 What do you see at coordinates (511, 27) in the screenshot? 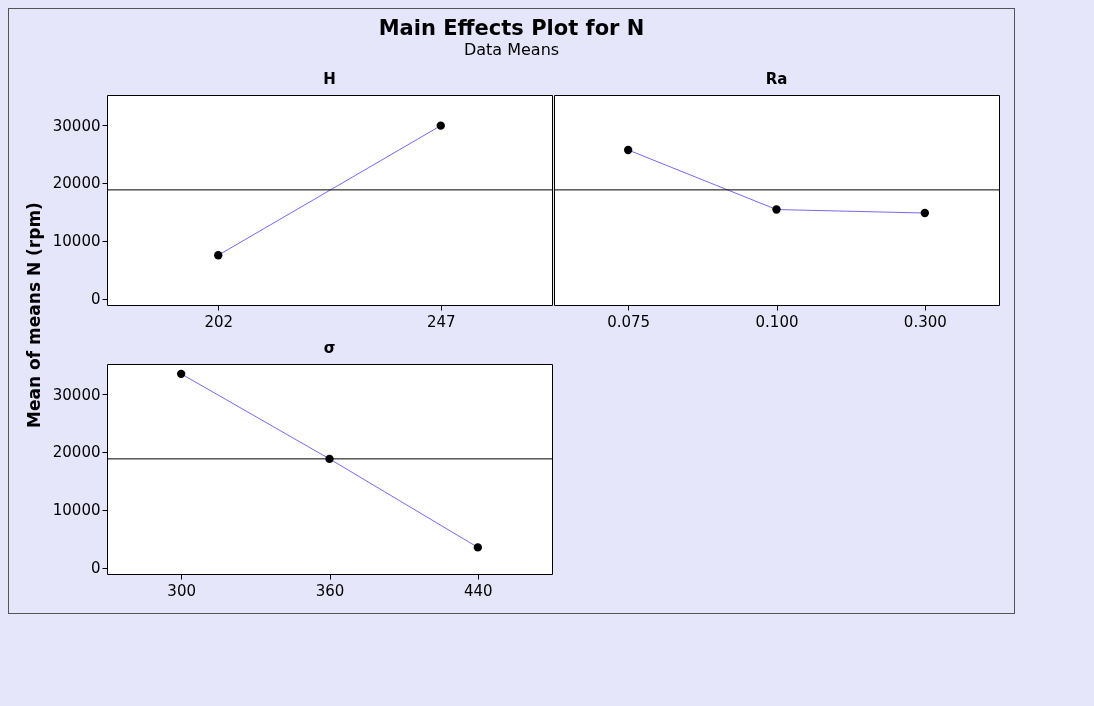
I see `text: Main Effects Plot for N` at bounding box center [511, 27].